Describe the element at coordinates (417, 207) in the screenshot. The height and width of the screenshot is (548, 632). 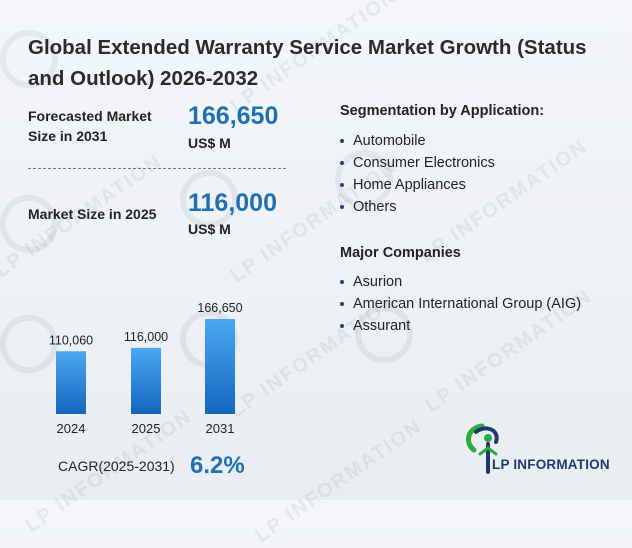
I see `list-item: Others` at that location.